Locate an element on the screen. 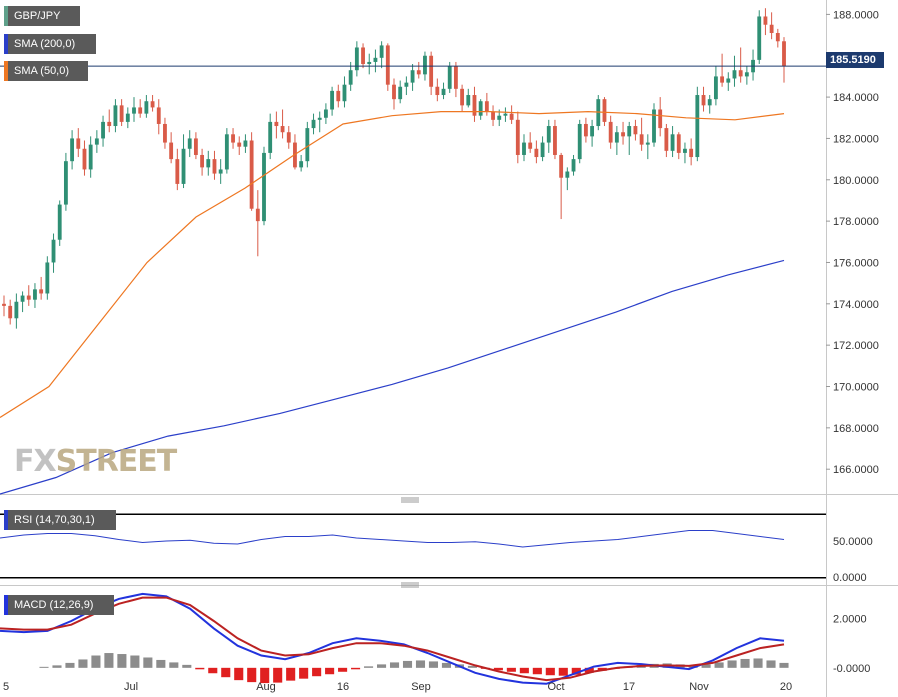 The width and height of the screenshot is (898, 697). y-tick-label: 166.0000 is located at coordinates (856, 470).